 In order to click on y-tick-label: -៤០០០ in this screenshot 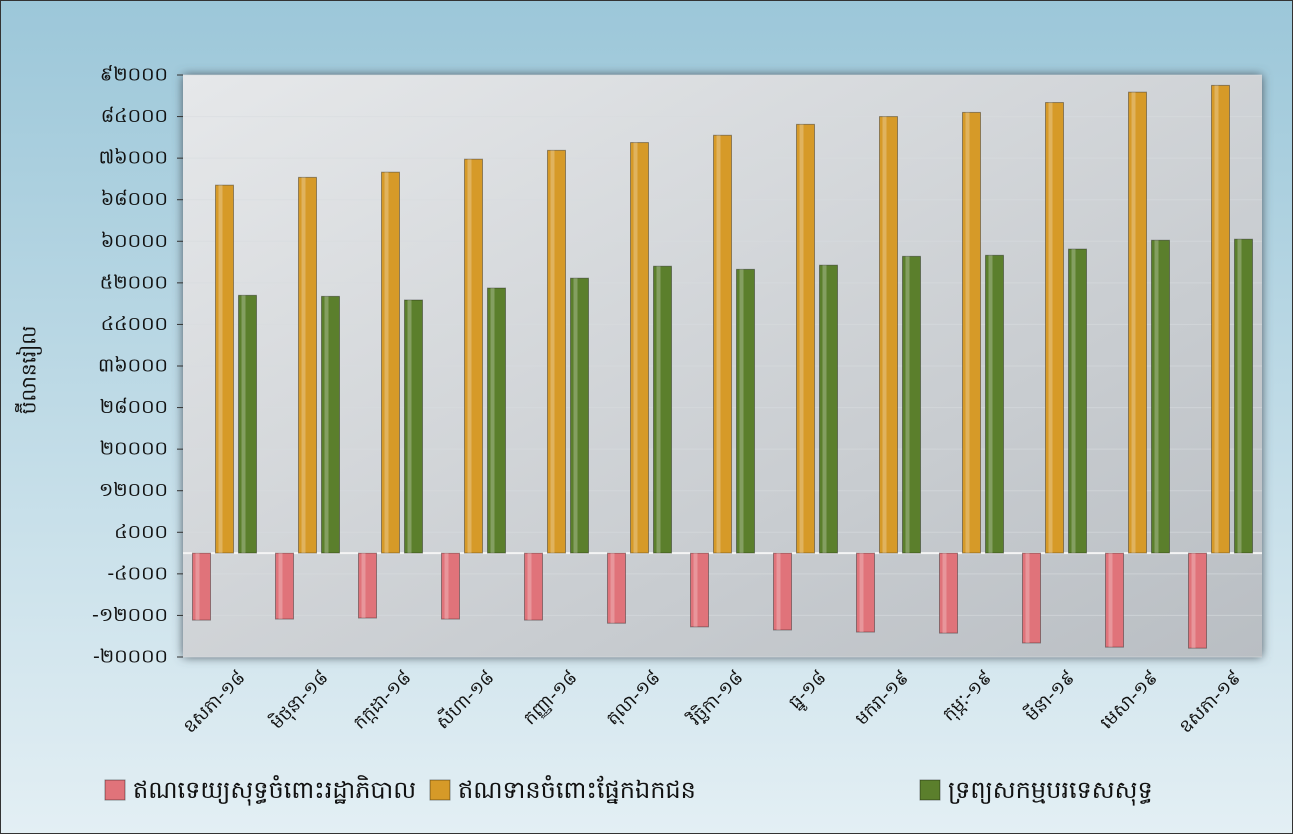, I will do `click(137, 573)`.